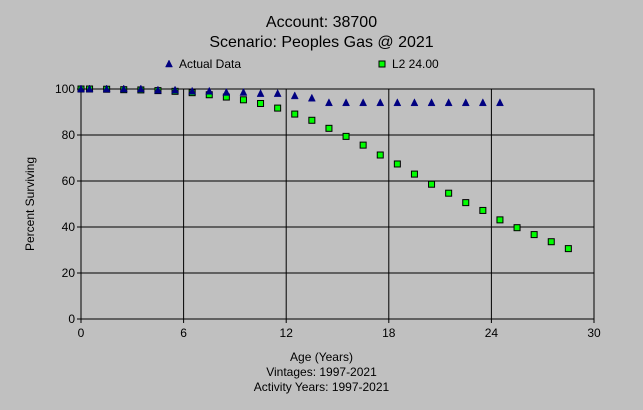 This screenshot has height=410, width=643. I want to click on y-tick-label: 60, so click(69, 181).